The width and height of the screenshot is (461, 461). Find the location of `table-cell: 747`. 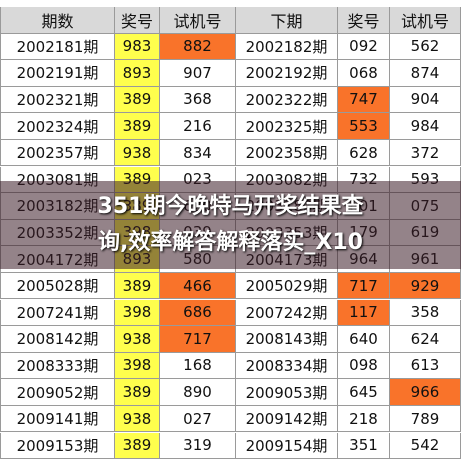

table-cell: 747 is located at coordinates (364, 100).